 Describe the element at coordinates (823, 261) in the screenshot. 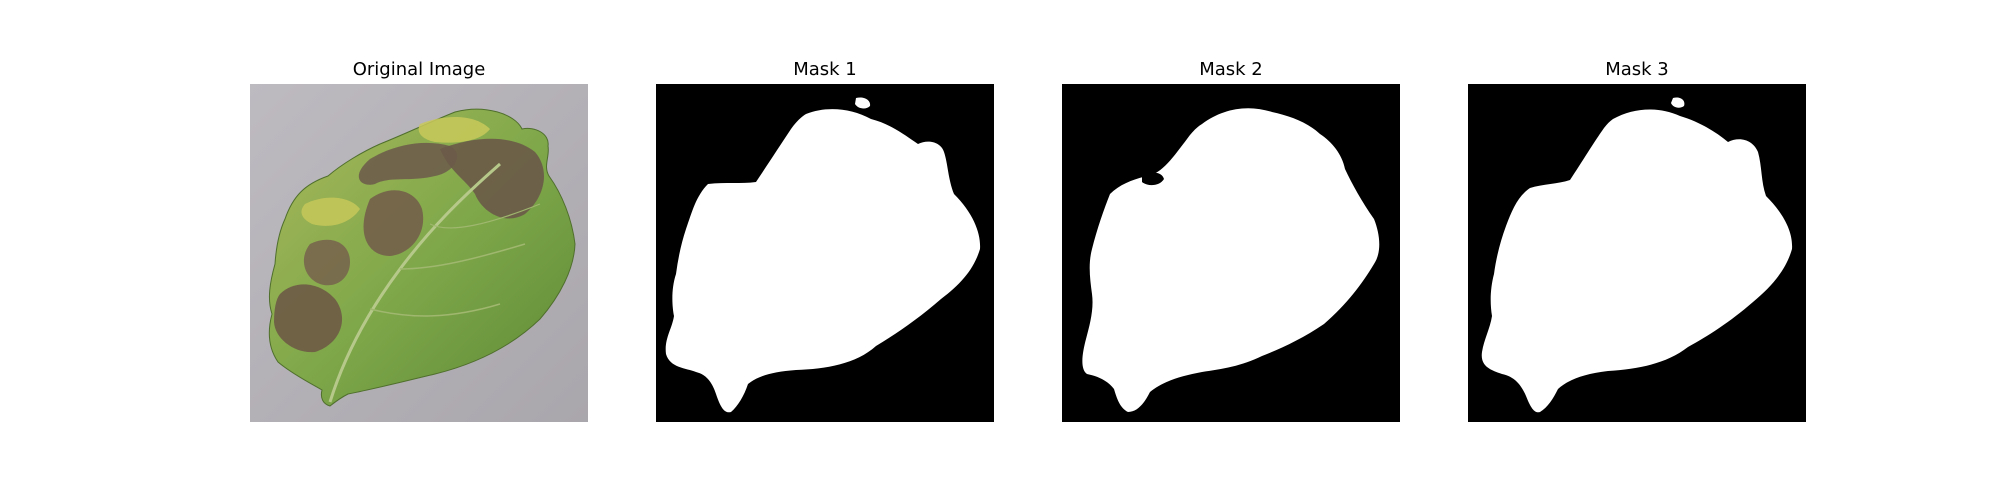

I see `mask-1-region` at that location.